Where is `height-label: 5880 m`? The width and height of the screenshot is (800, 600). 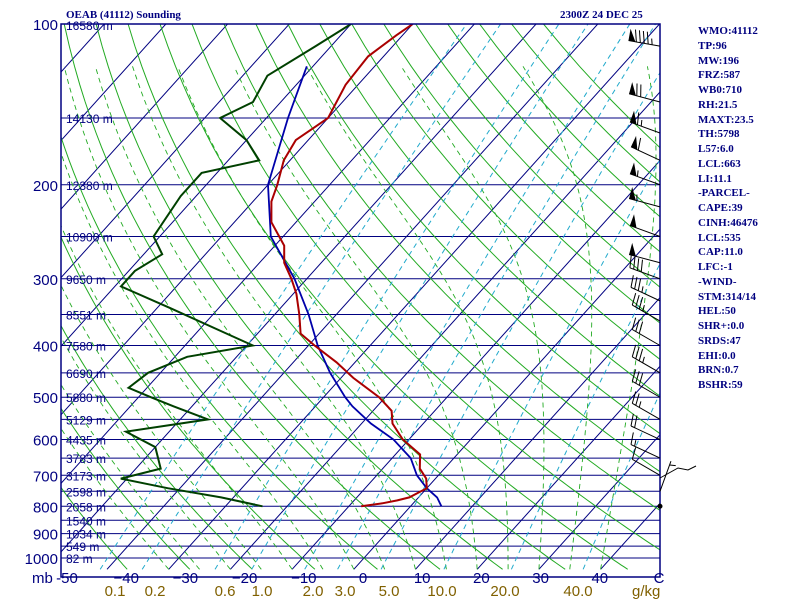 height-label: 5880 m is located at coordinates (86, 398).